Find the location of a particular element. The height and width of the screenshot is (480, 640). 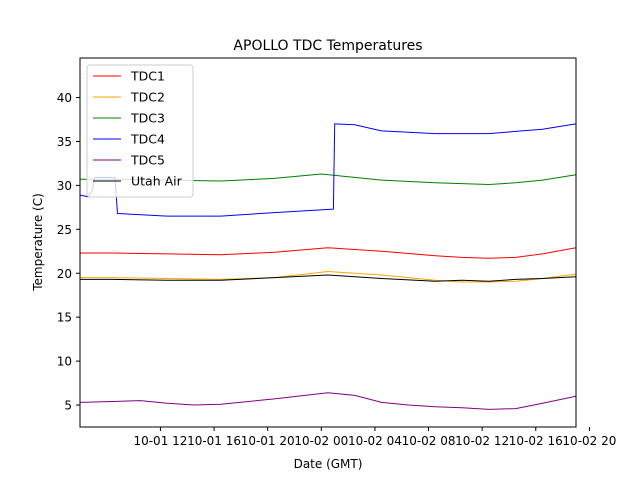

legend-label-tdc5: TDC5 is located at coordinates (147, 160).